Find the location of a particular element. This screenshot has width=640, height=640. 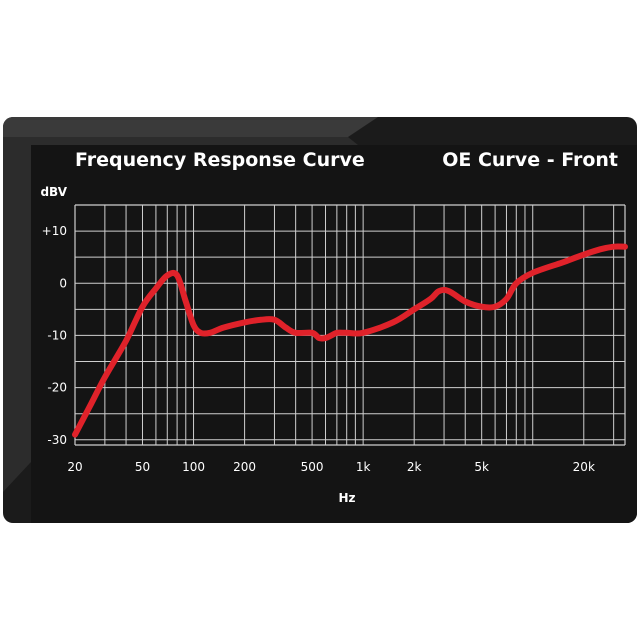

x-tick-label: 500 is located at coordinates (312, 467).